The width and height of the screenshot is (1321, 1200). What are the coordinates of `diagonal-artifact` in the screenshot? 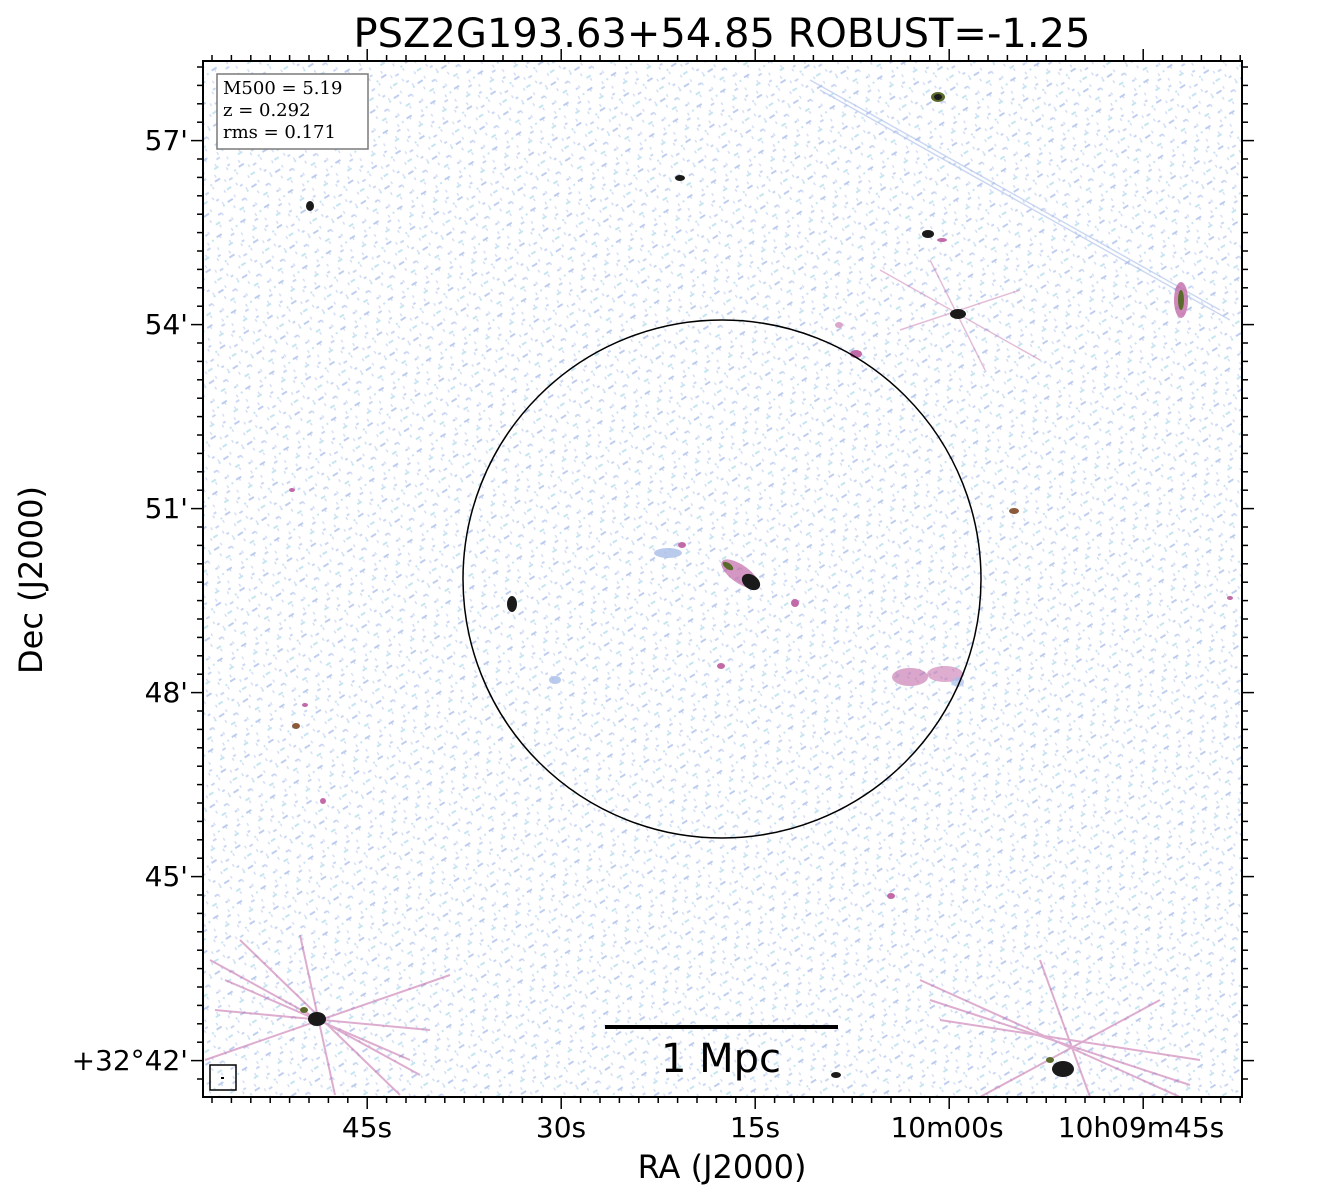 It's located at (1020, 200).